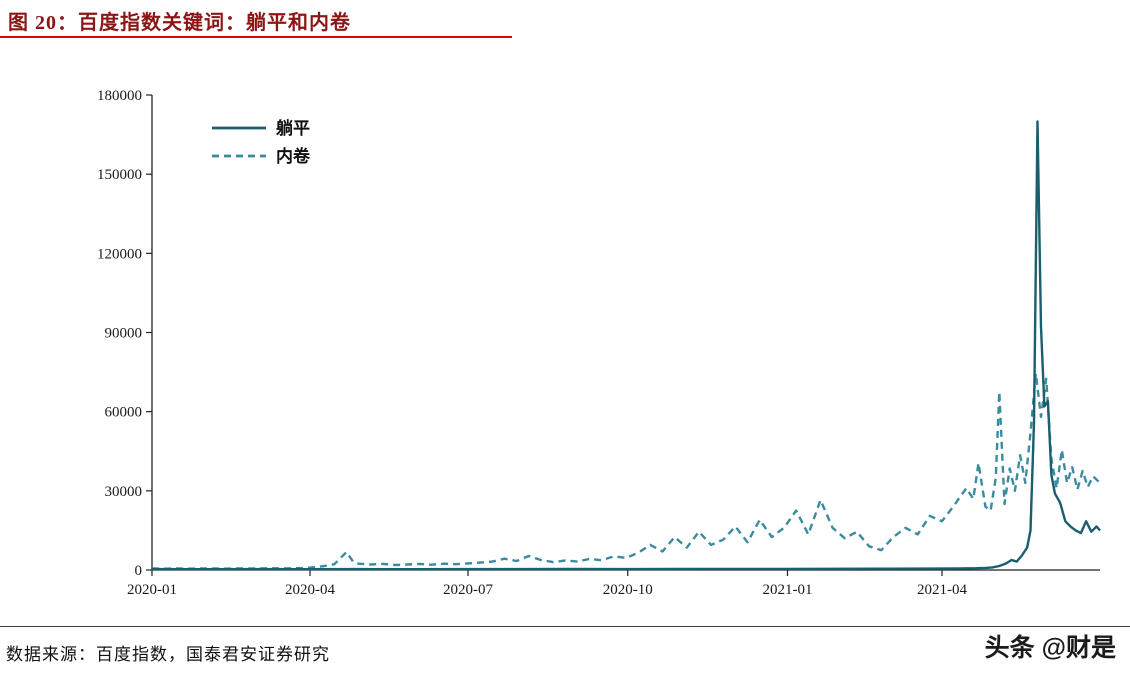  What do you see at coordinates (468, 590) in the screenshot?
I see `x-tick-label: 2020-07` at bounding box center [468, 590].